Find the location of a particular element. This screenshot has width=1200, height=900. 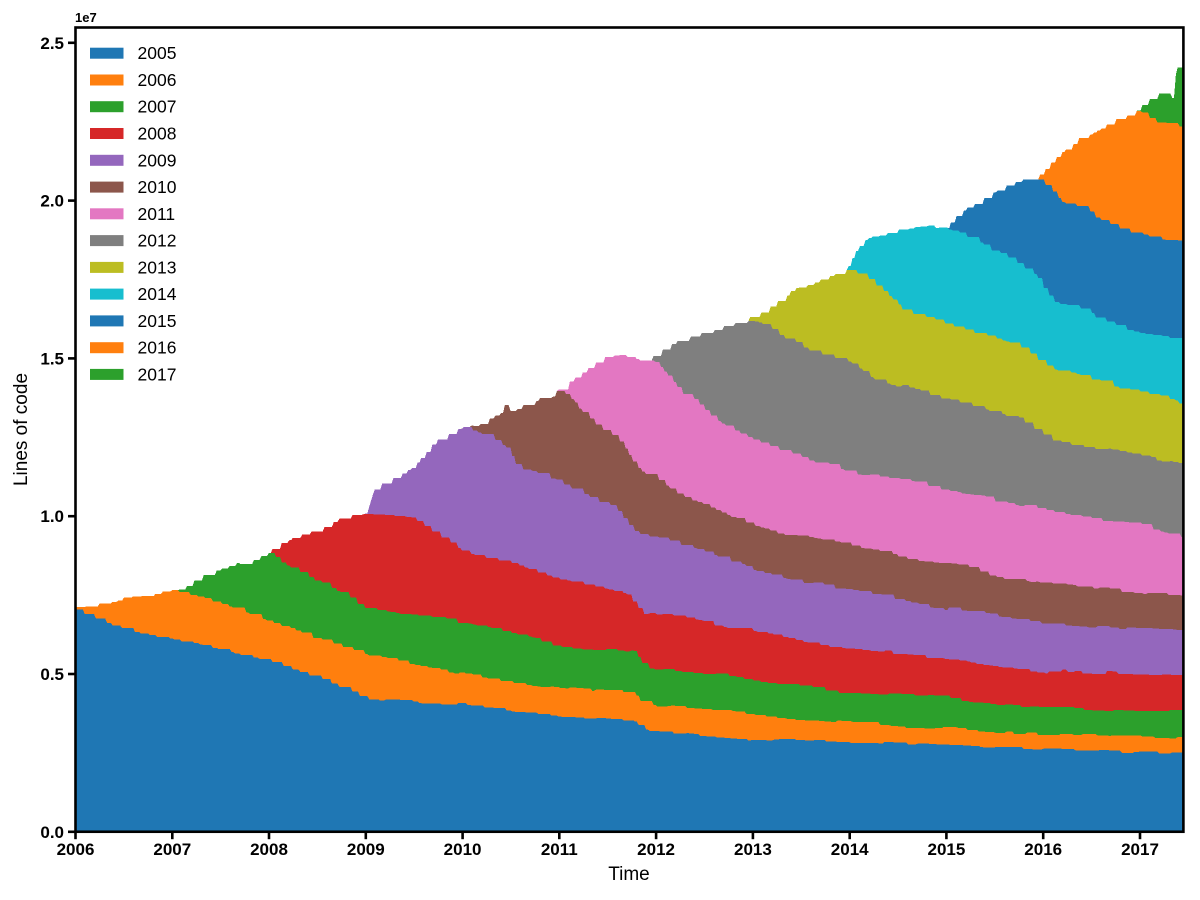

svg-text: 1.0 is located at coordinates (52, 516).